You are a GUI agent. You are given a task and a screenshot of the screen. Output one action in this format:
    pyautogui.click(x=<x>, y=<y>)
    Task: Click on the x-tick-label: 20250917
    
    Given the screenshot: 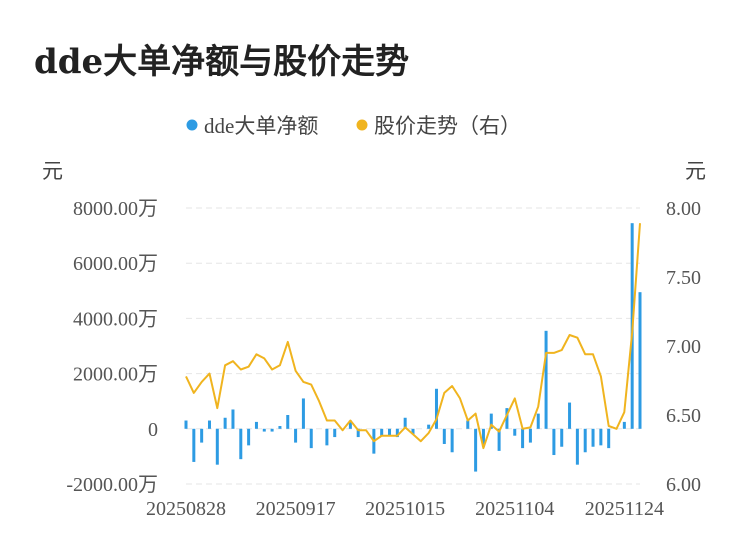 What is the action you would take?
    pyautogui.click(x=296, y=509)
    